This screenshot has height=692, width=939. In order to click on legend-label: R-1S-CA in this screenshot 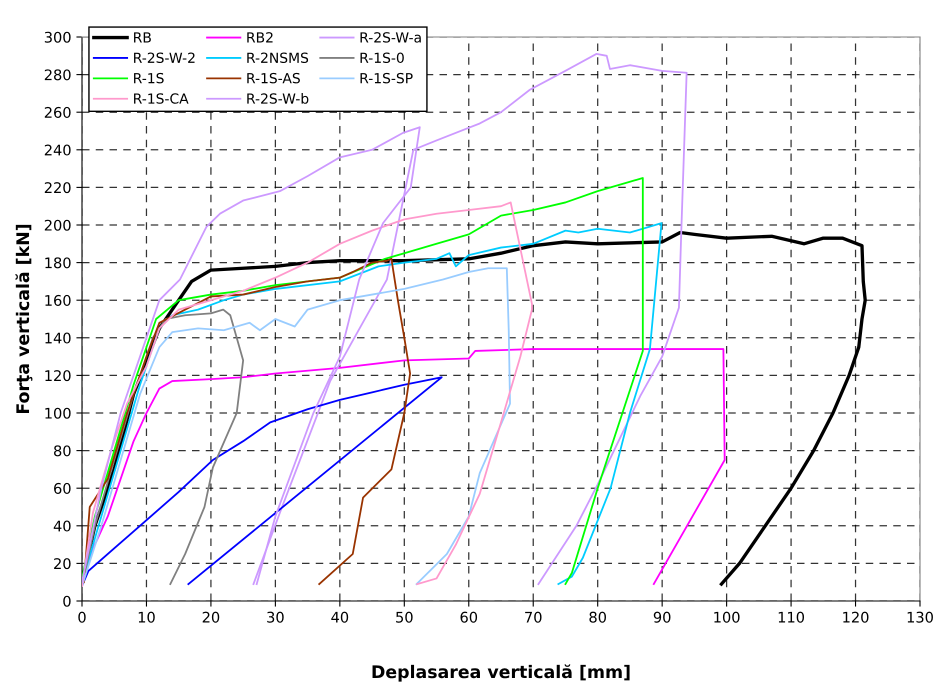, I will do `click(161, 98)`.